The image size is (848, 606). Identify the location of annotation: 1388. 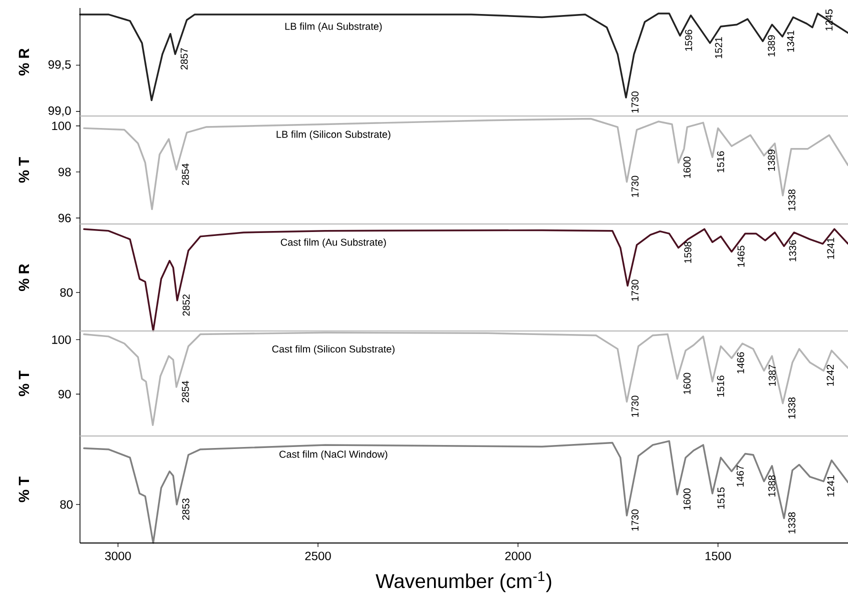
(772, 485).